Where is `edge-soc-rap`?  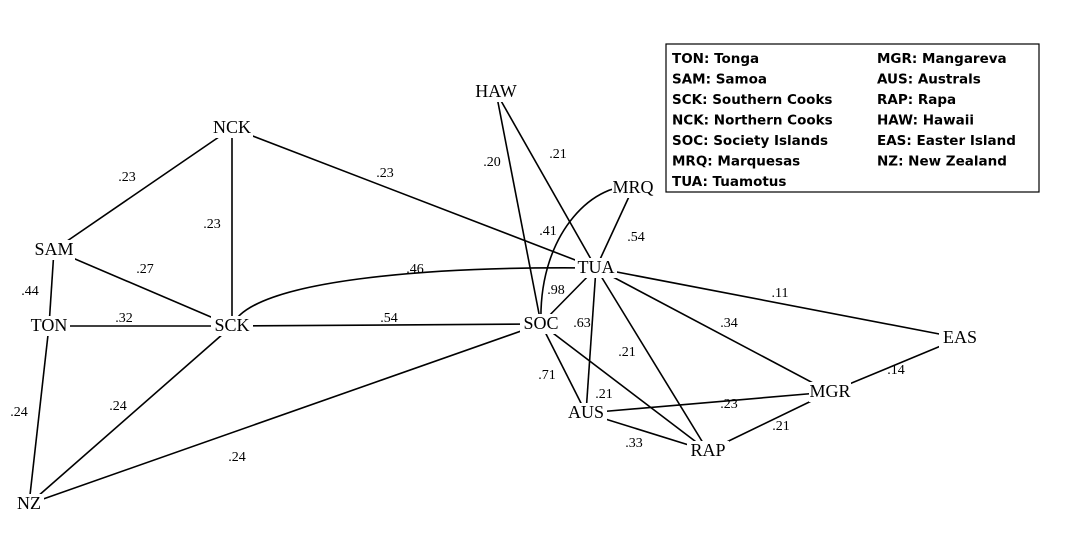 edge-soc-rap is located at coordinates (624, 387).